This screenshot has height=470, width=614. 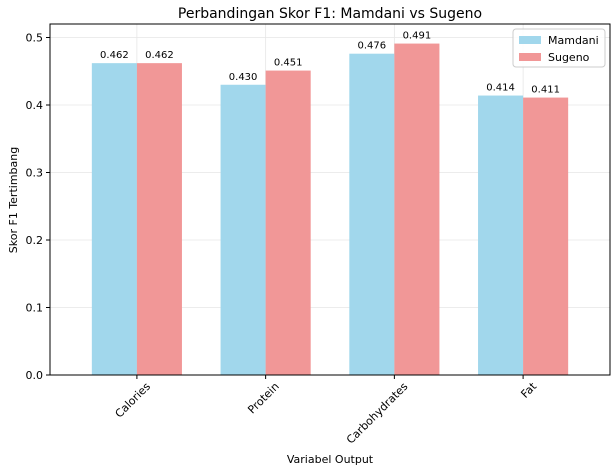 I want to click on bar-sugeno-carbohydrates, so click(x=417, y=209).